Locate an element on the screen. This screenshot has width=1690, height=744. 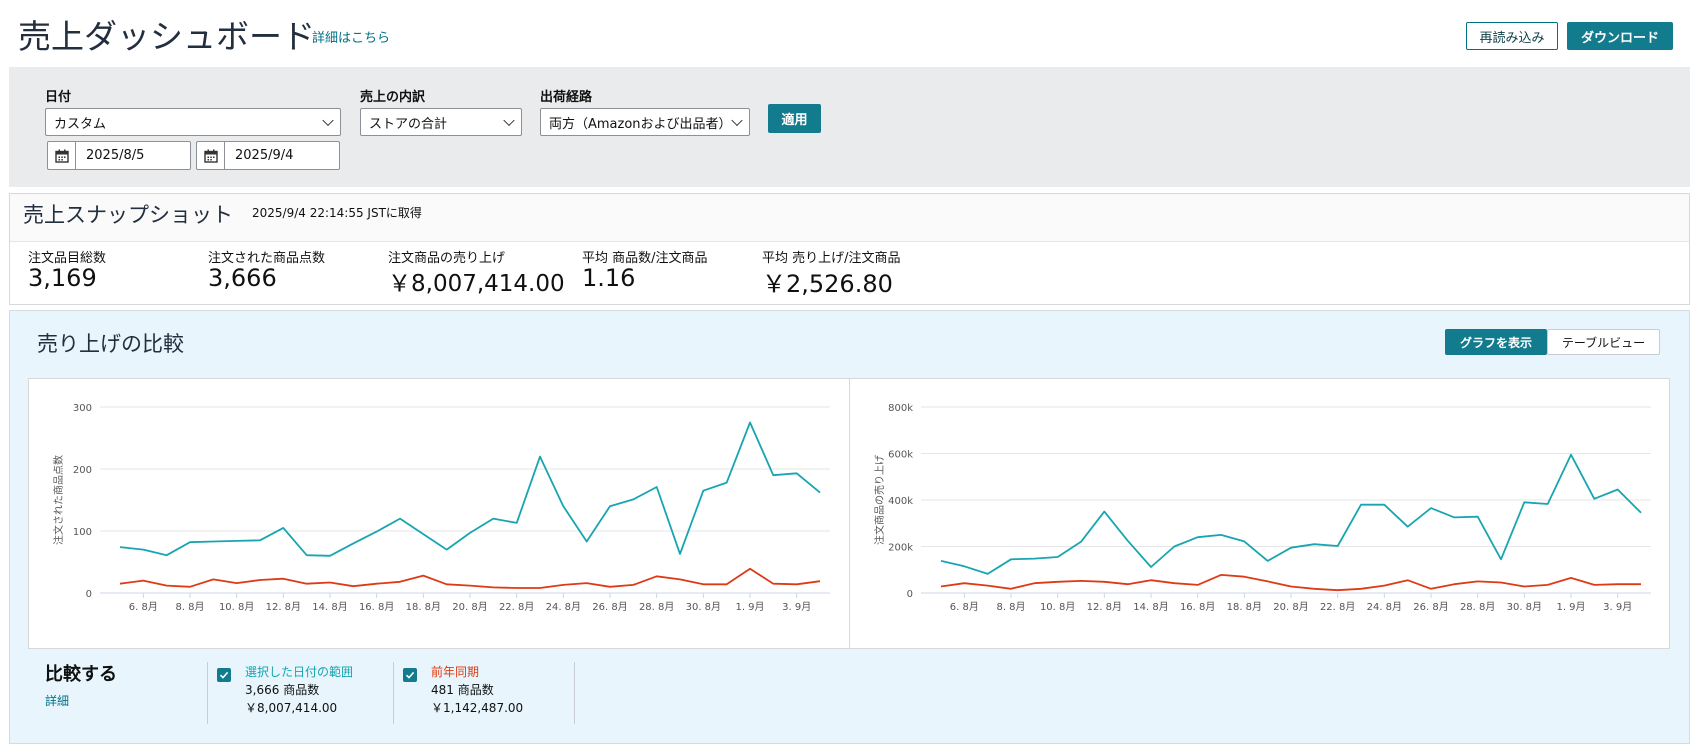
legend-units: 3,666 商品数 is located at coordinates (282, 689).